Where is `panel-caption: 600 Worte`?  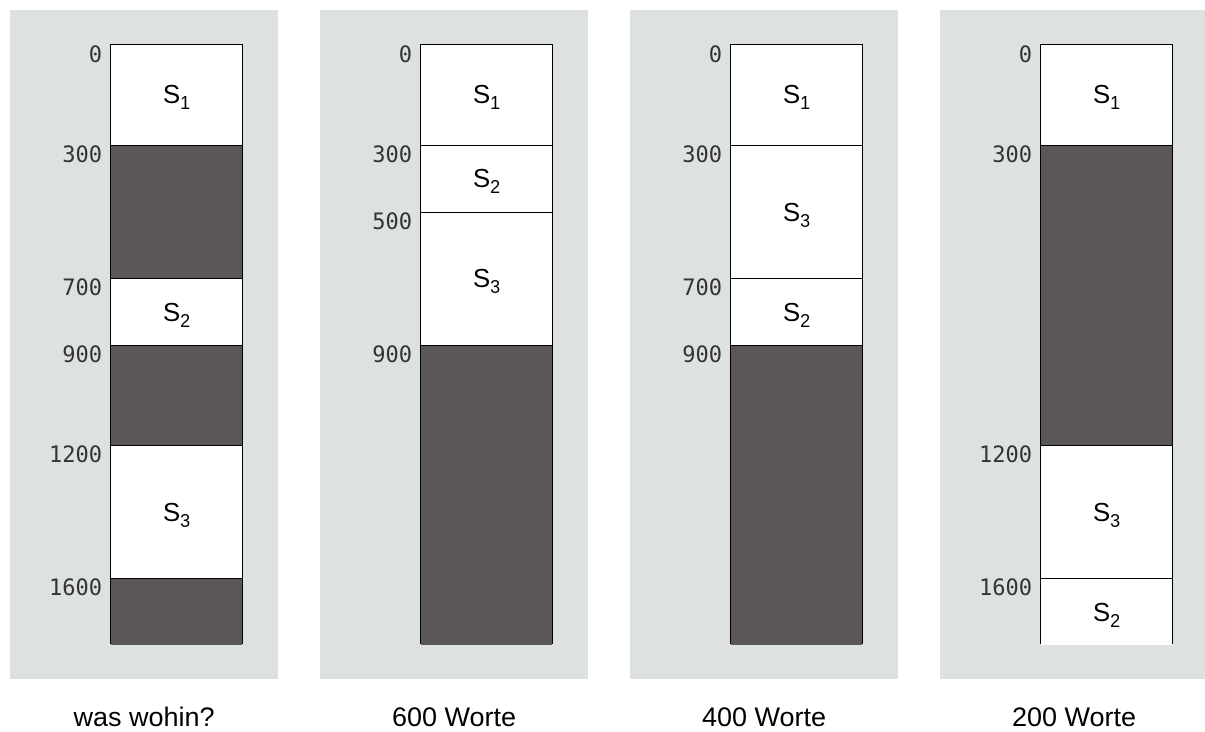 panel-caption: 600 Worte is located at coordinates (454, 717).